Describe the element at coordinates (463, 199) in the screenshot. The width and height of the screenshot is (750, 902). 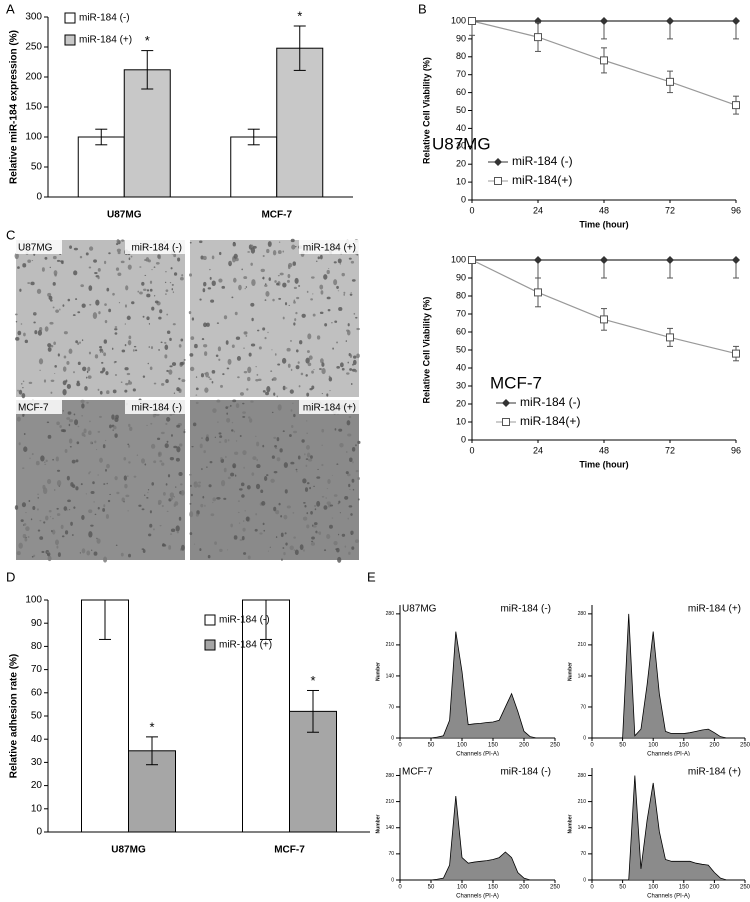
I see `y-tick-label: 0` at that location.